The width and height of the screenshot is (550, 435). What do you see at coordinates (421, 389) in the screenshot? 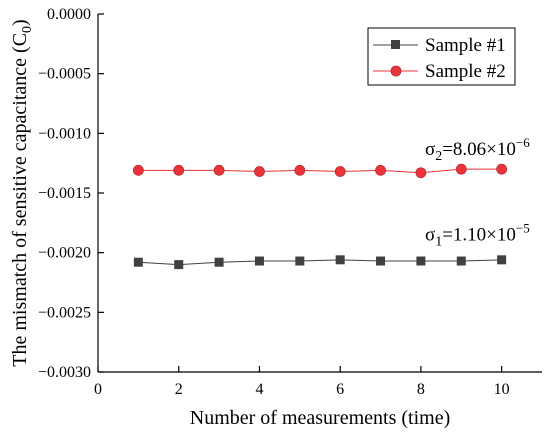
I see `x-tick-label: 8` at bounding box center [421, 389].